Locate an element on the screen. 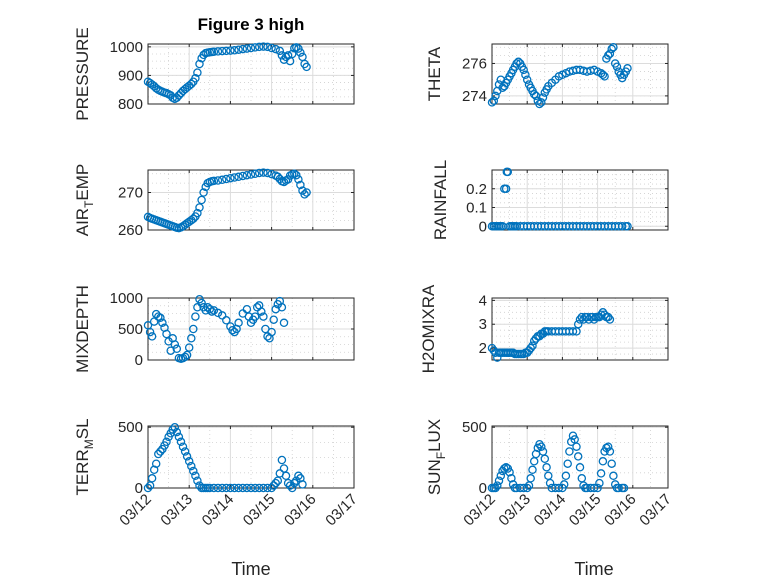  x-tick-label: 03/15 is located at coordinates (585, 510).